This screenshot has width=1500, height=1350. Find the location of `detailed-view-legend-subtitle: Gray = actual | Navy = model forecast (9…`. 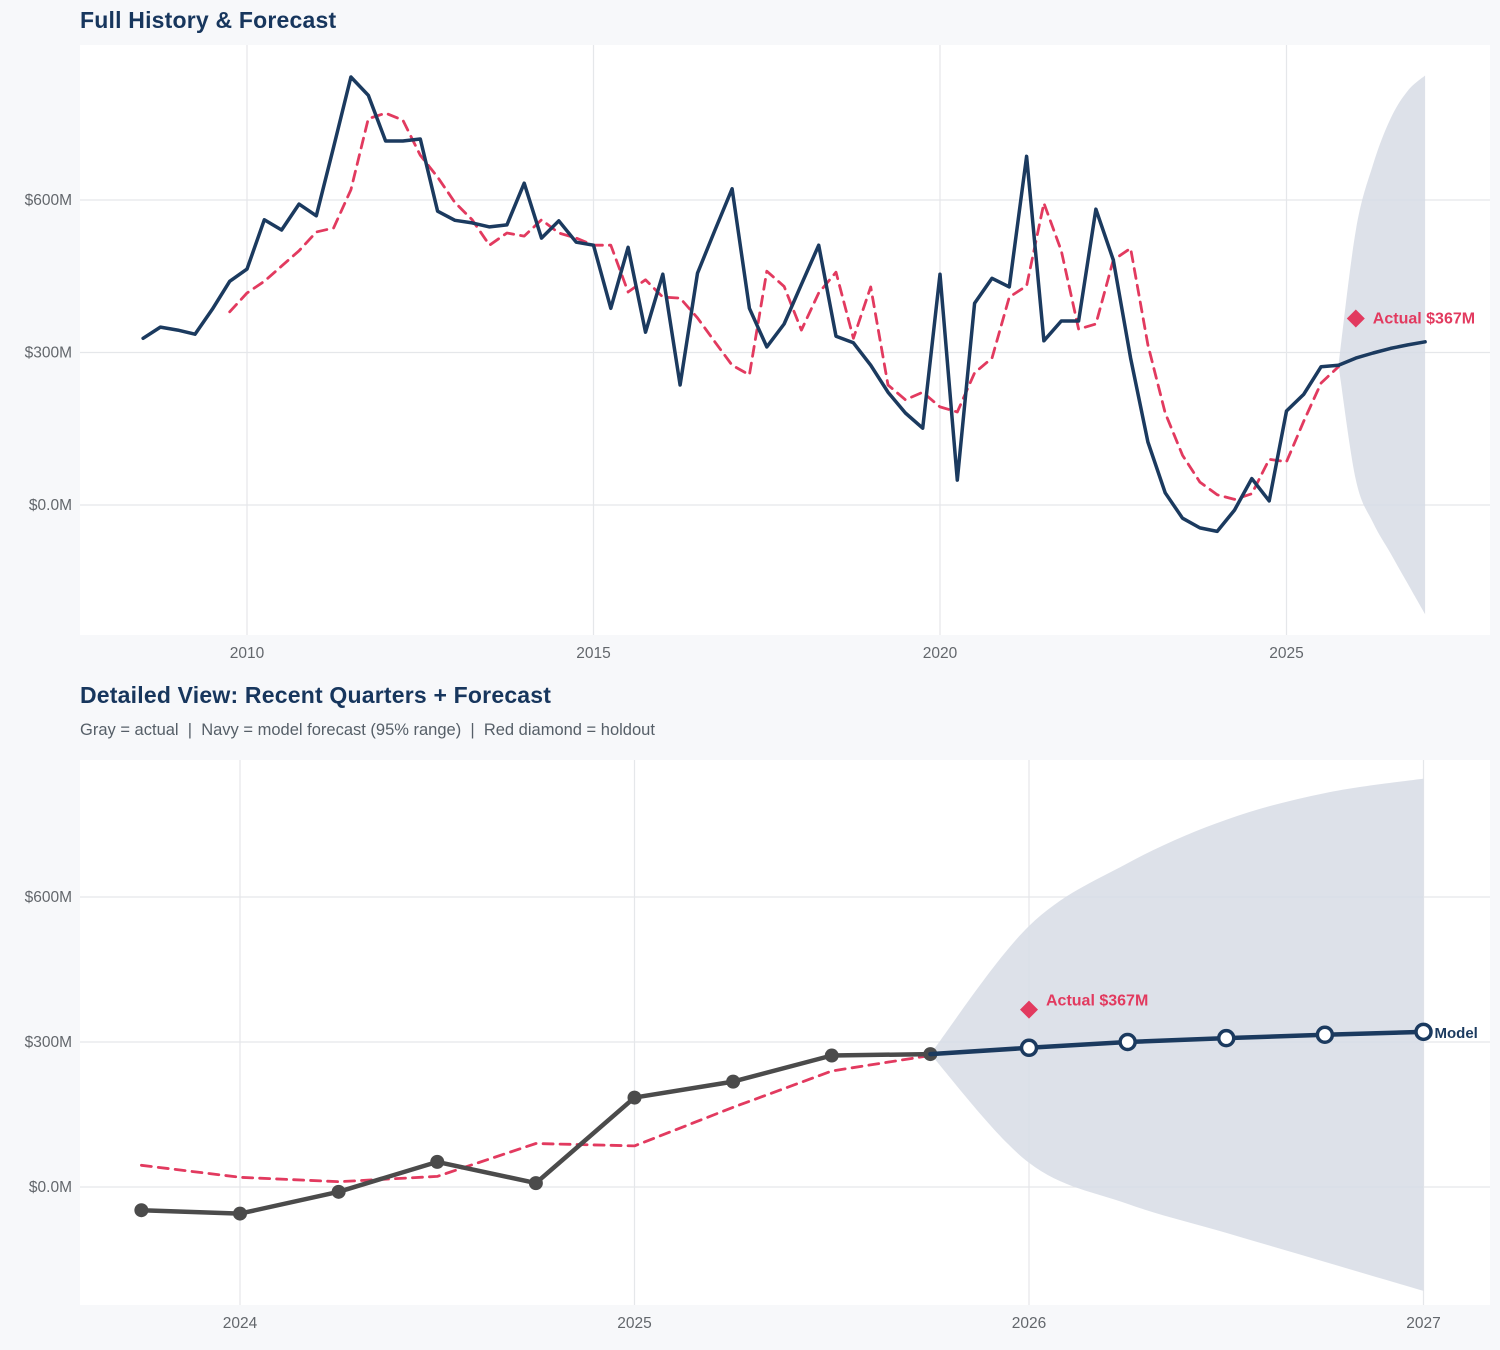

detailed-view-legend-subtitle: Gray = actual | Navy = model forecast (9… is located at coordinates (367, 730).